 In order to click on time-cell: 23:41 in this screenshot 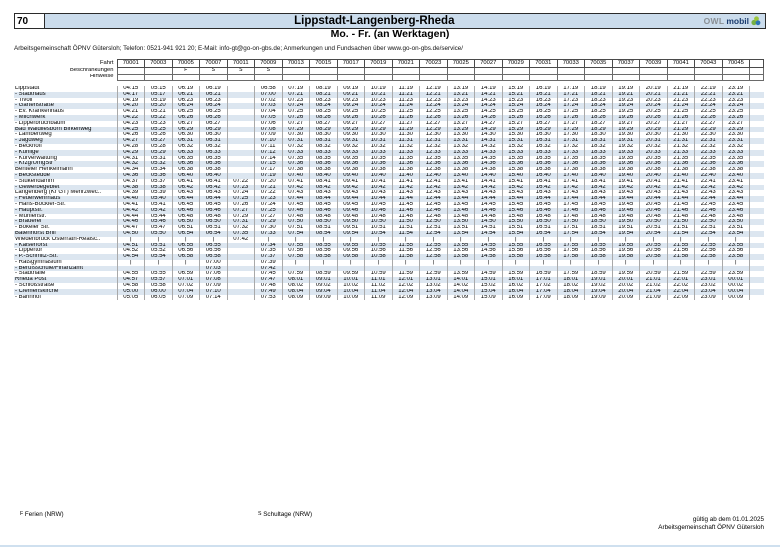, I will do `click(735, 181)`.